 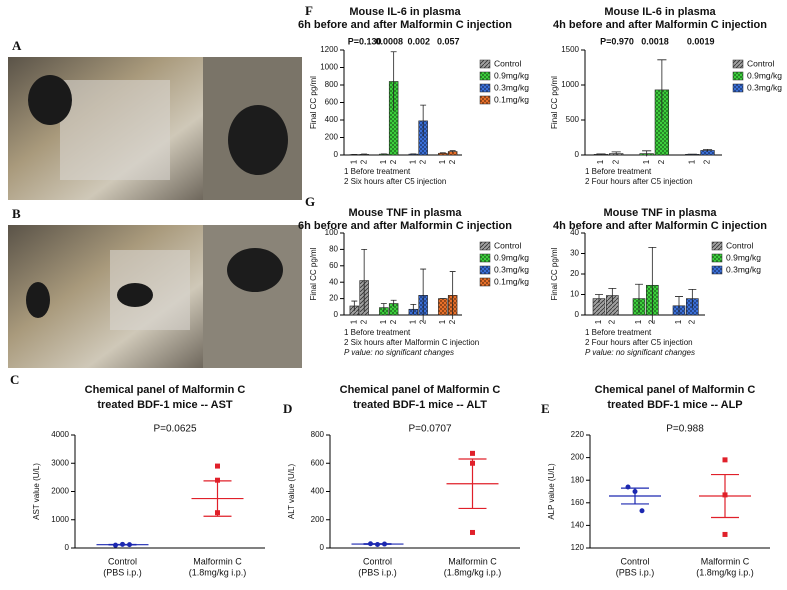 What do you see at coordinates (175, 429) in the screenshot?
I see `p-value: P=0.0625` at bounding box center [175, 429].